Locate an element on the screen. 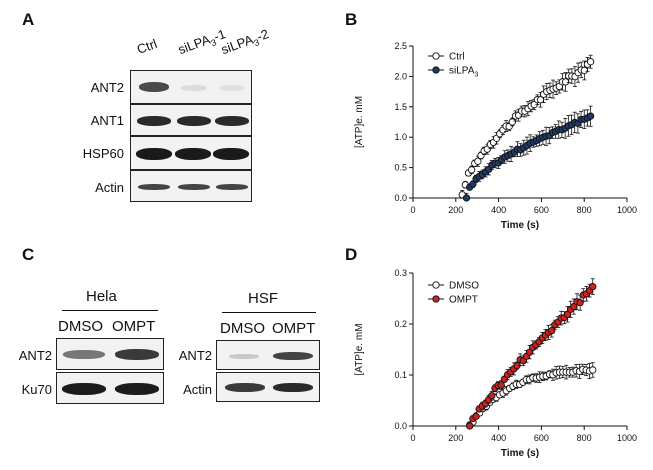  panel-b-letter: B is located at coordinates (351, 19).